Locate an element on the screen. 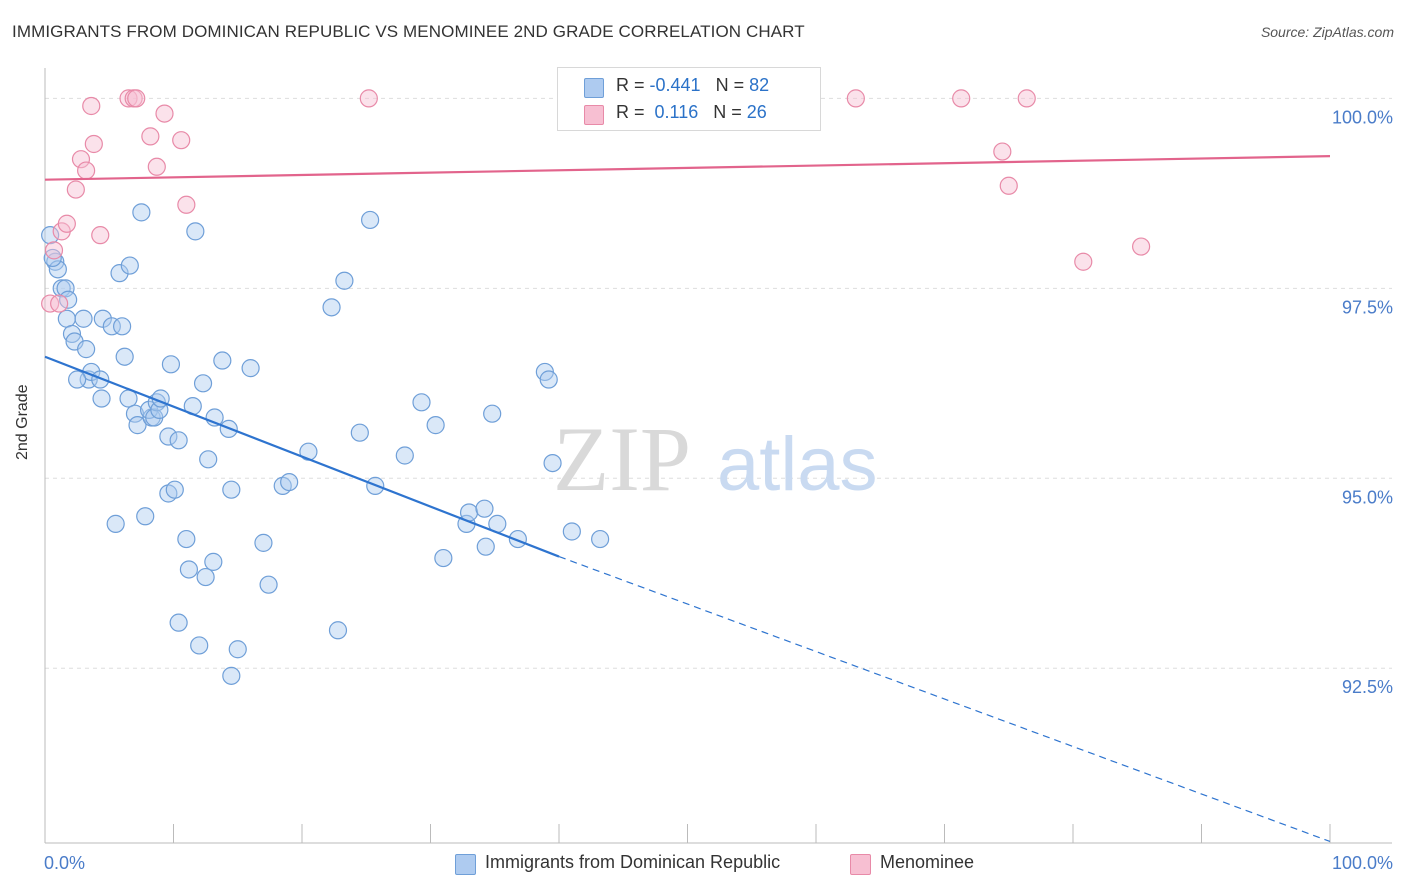  legend-n-value: 26 is located at coordinates (756, 112).